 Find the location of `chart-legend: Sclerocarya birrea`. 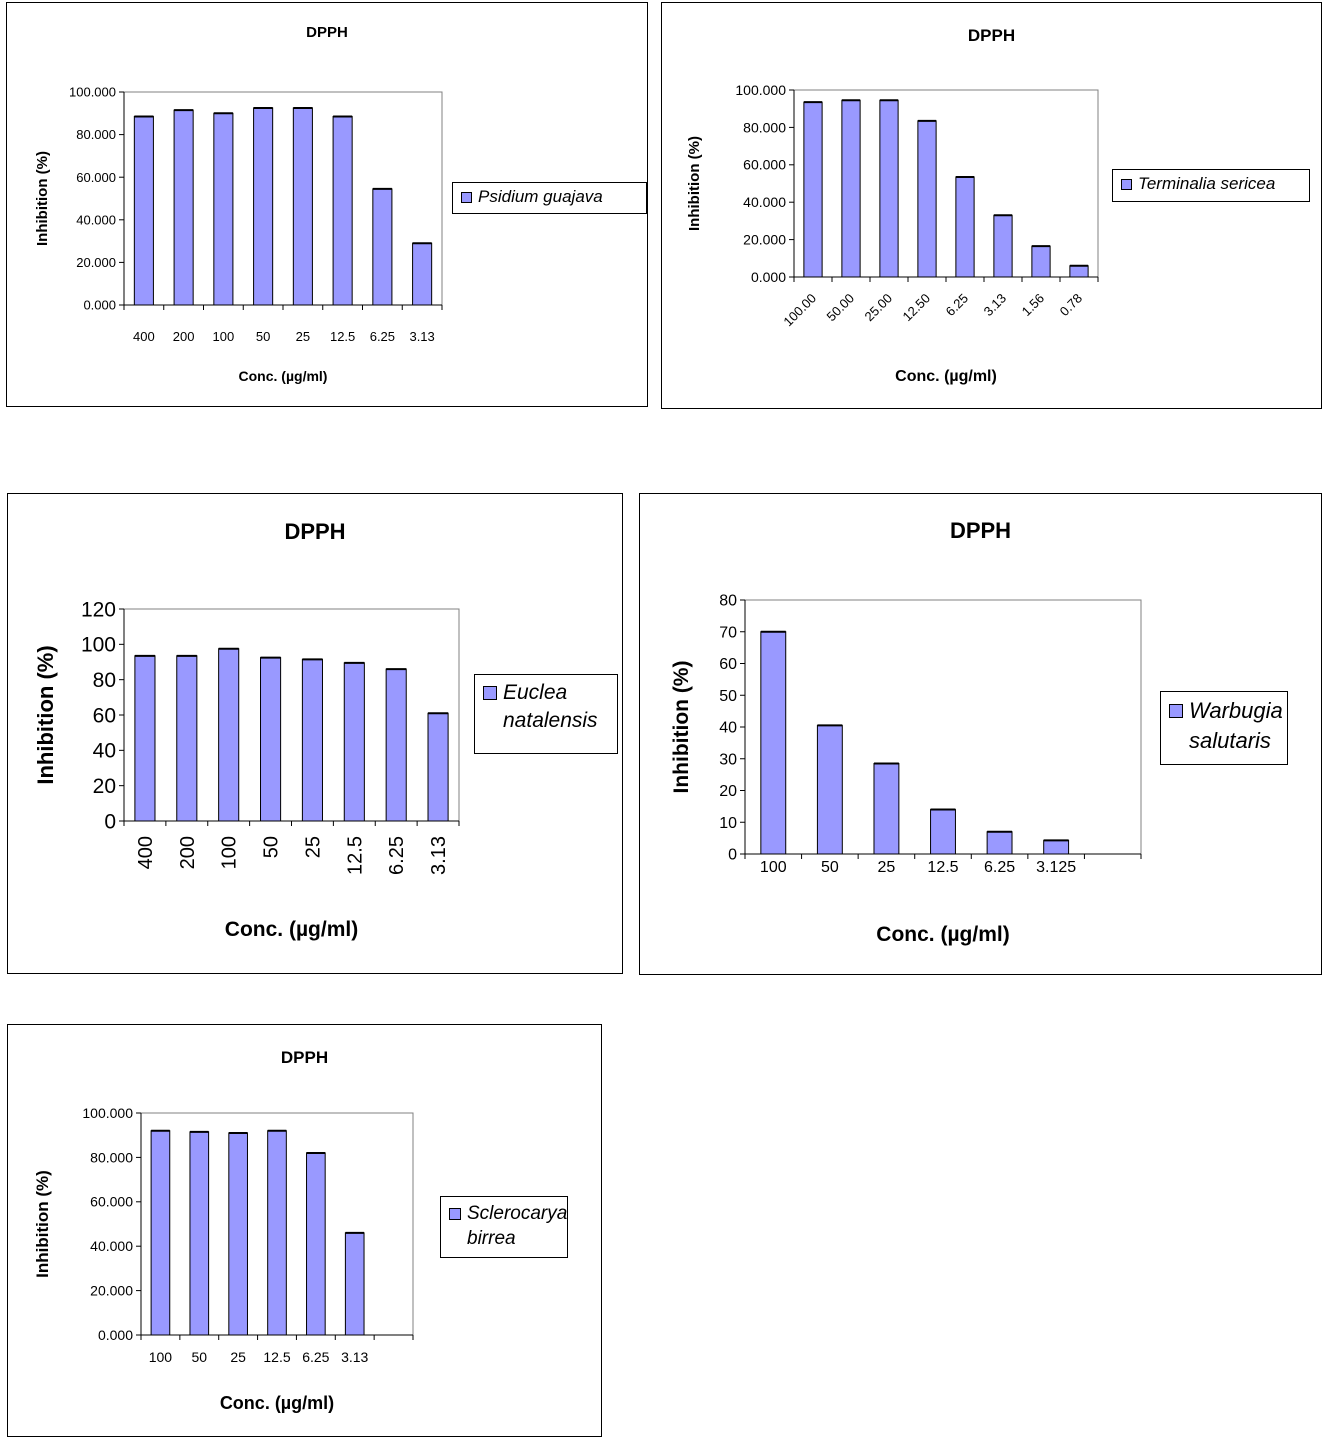

chart-legend: Sclerocarya birrea is located at coordinates (504, 1227).